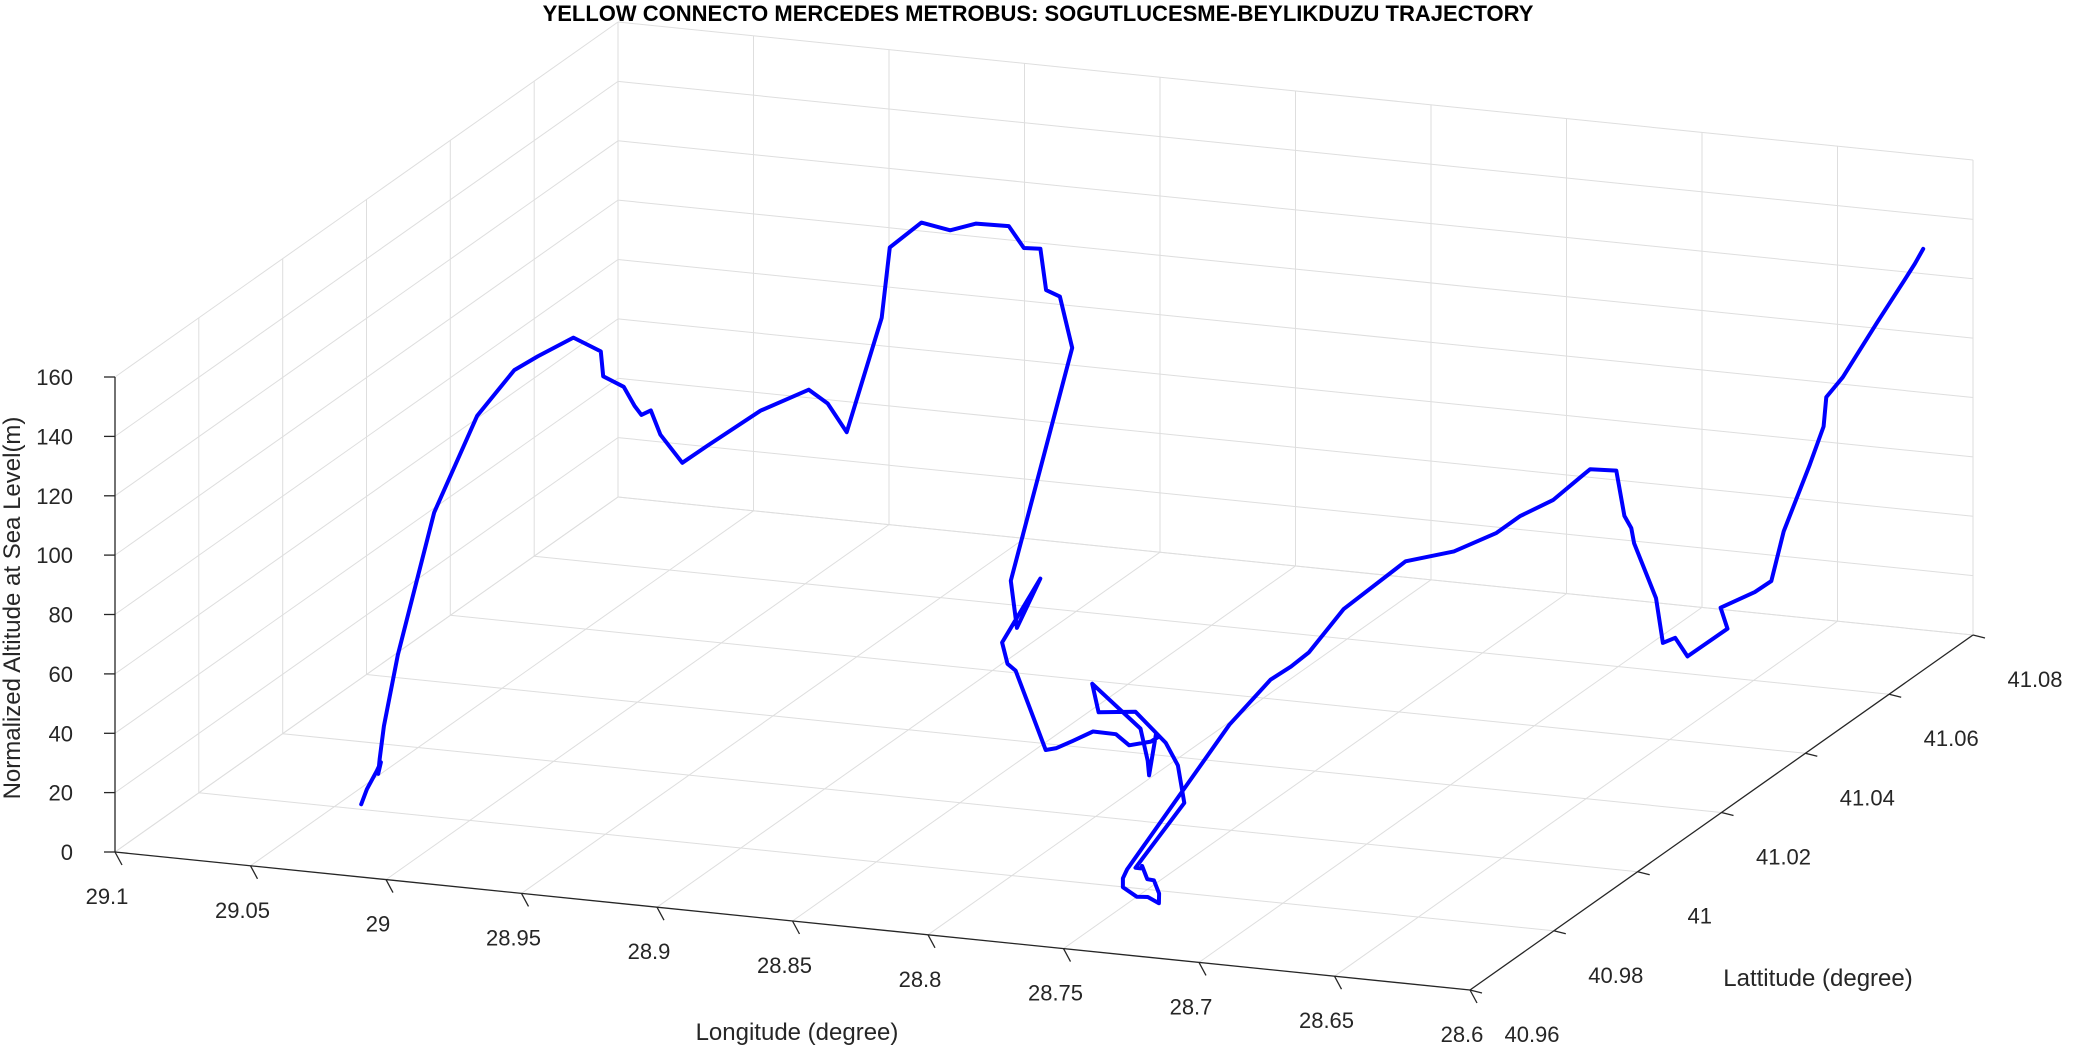 The width and height of the screenshot is (2077, 1049). Describe the element at coordinates (920, 979) in the screenshot. I see `x-tick-label: 28.8` at that location.